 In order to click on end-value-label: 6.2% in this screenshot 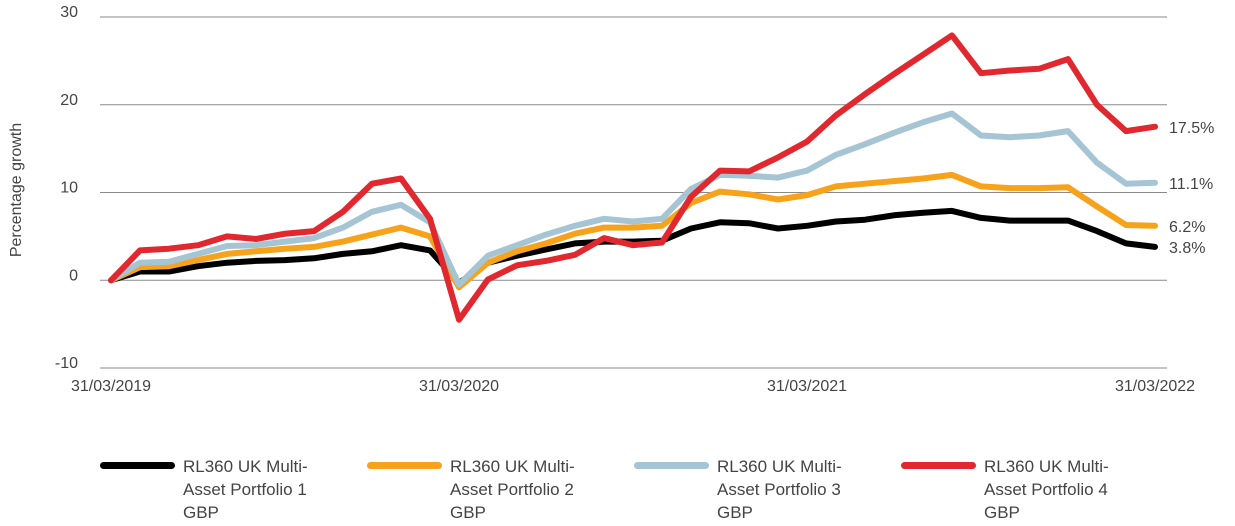, I will do `click(1187, 227)`.